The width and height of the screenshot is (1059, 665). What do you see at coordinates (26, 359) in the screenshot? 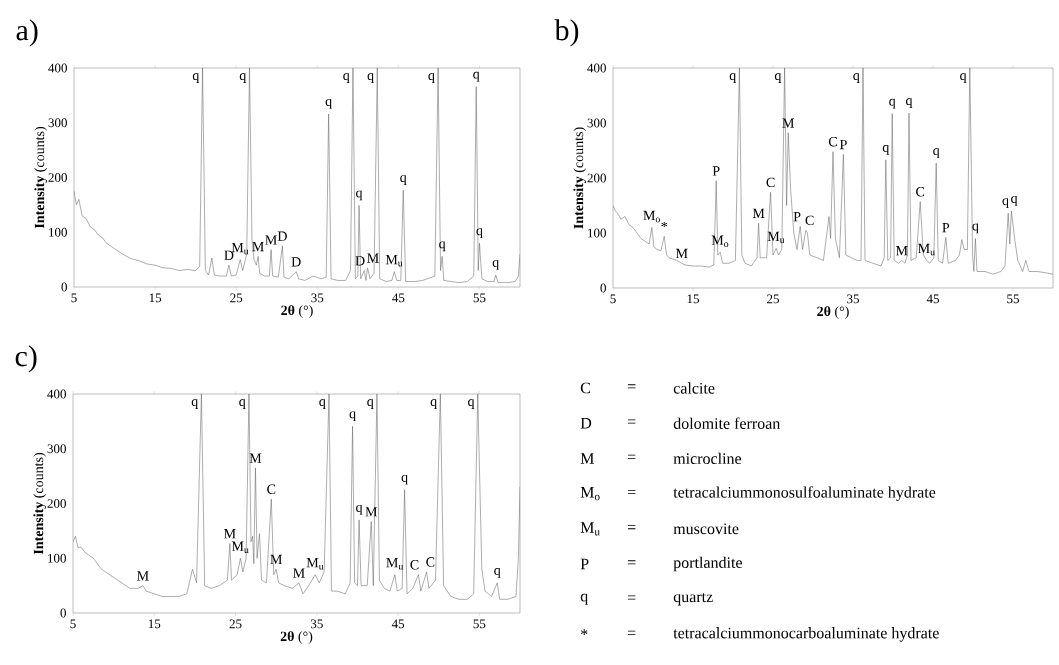
I see `chart-title: c)` at bounding box center [26, 359].